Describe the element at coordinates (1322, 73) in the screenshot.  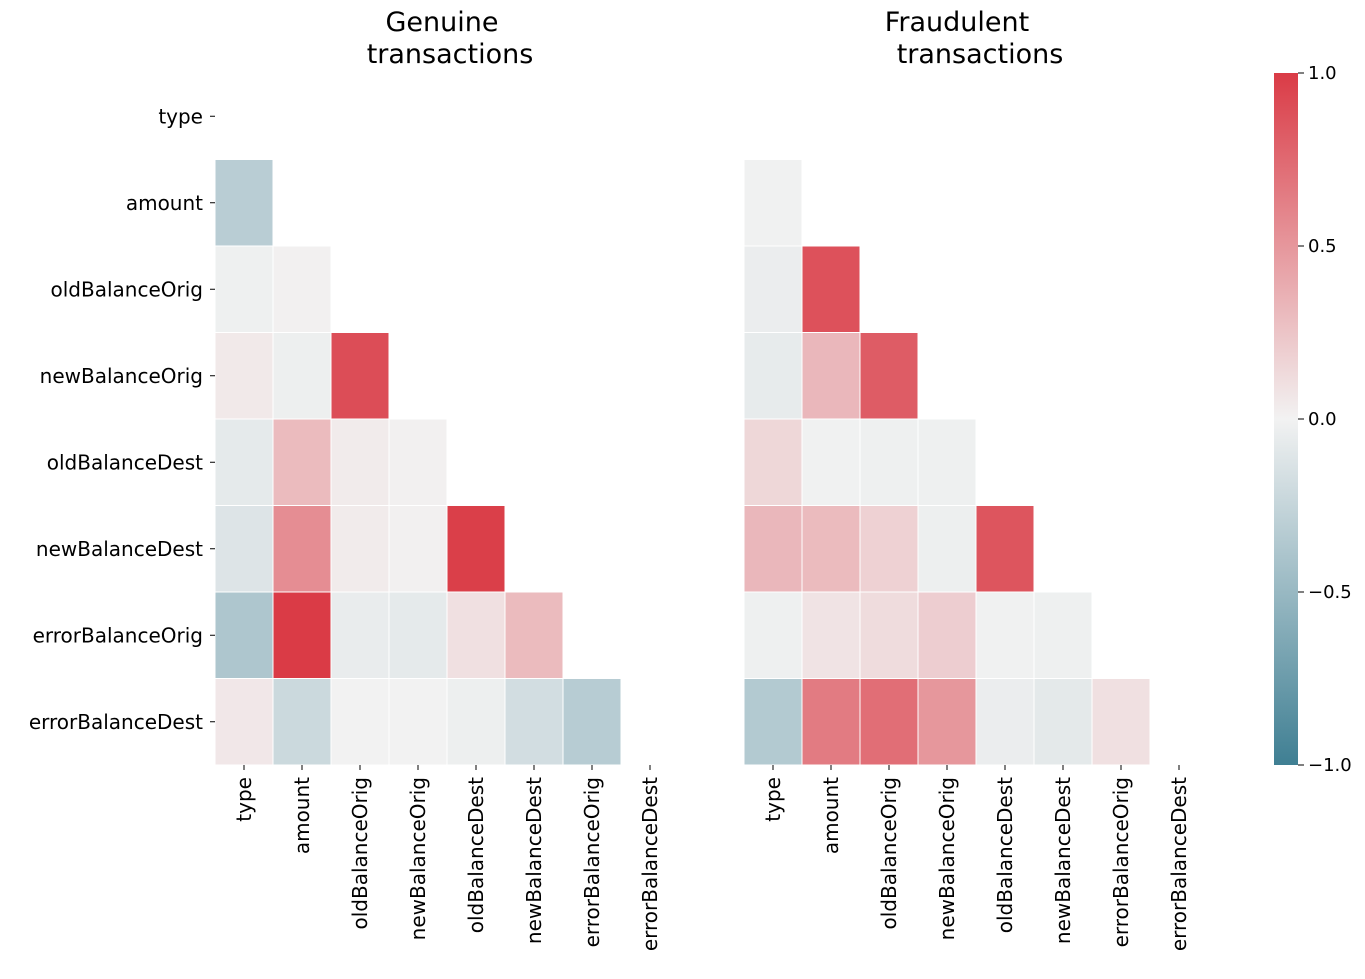
I see `colorbar-tick-label: 1.0` at that location.